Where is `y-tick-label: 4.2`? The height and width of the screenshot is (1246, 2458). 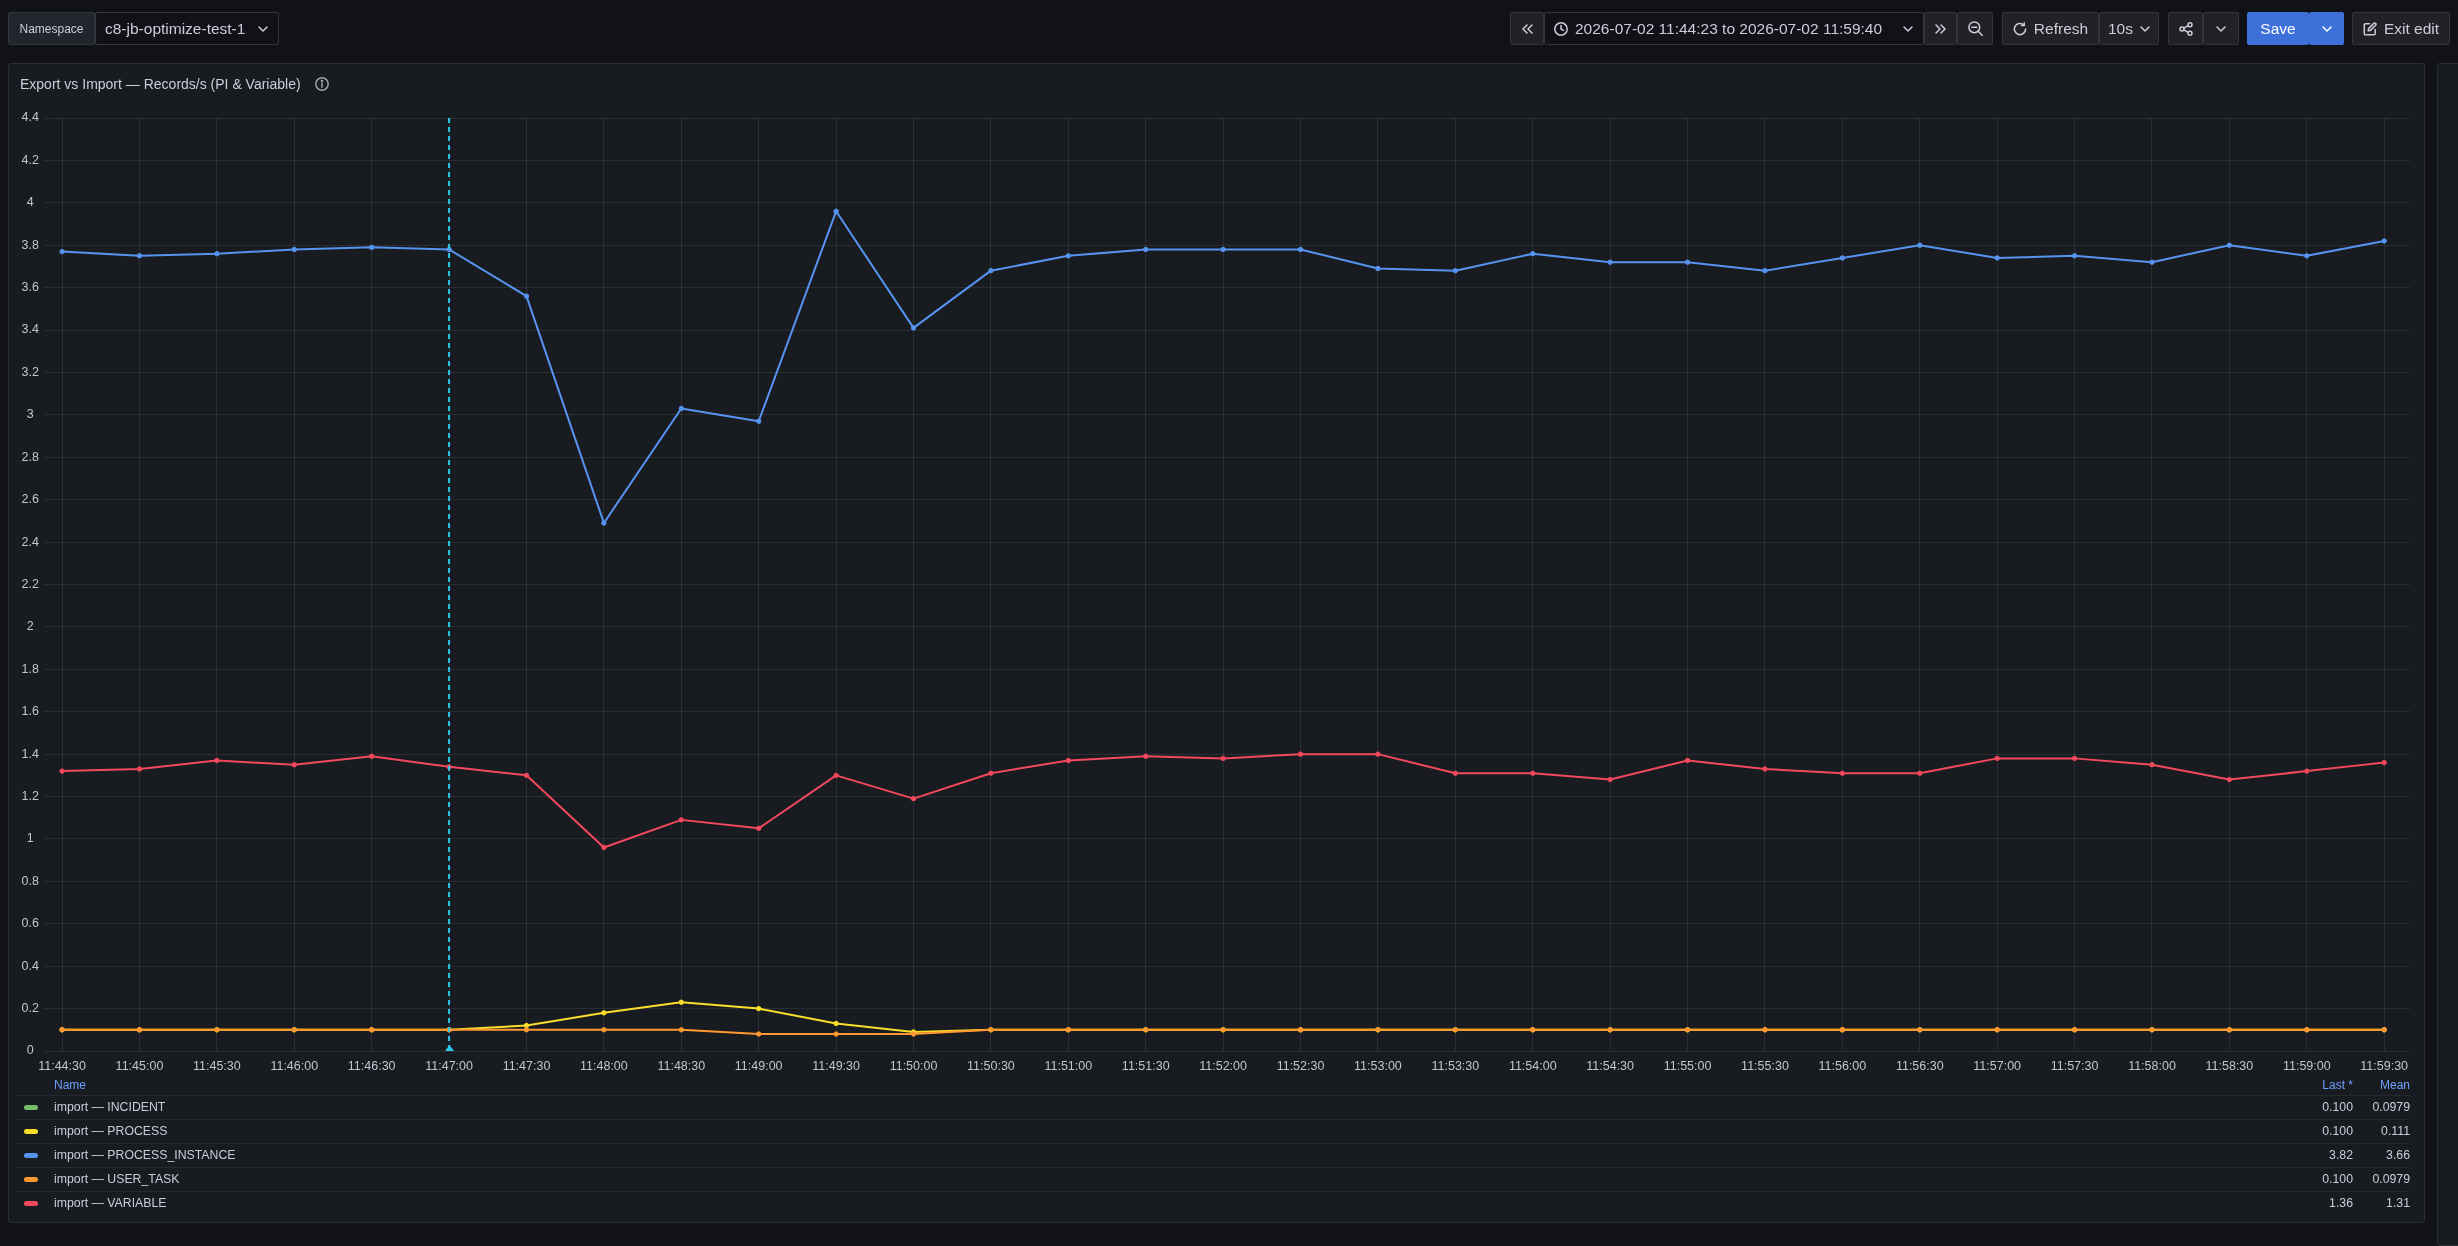
y-tick-label: 4.2 is located at coordinates (30, 159).